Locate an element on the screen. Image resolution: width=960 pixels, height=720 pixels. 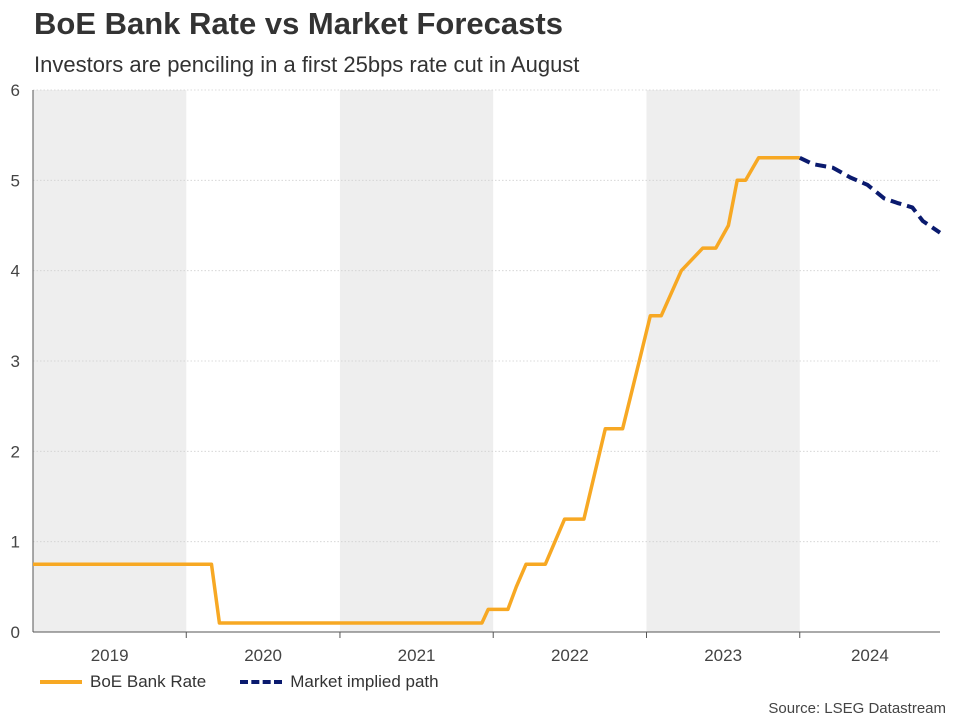
legend-swatch-market-path is located at coordinates (261, 682).